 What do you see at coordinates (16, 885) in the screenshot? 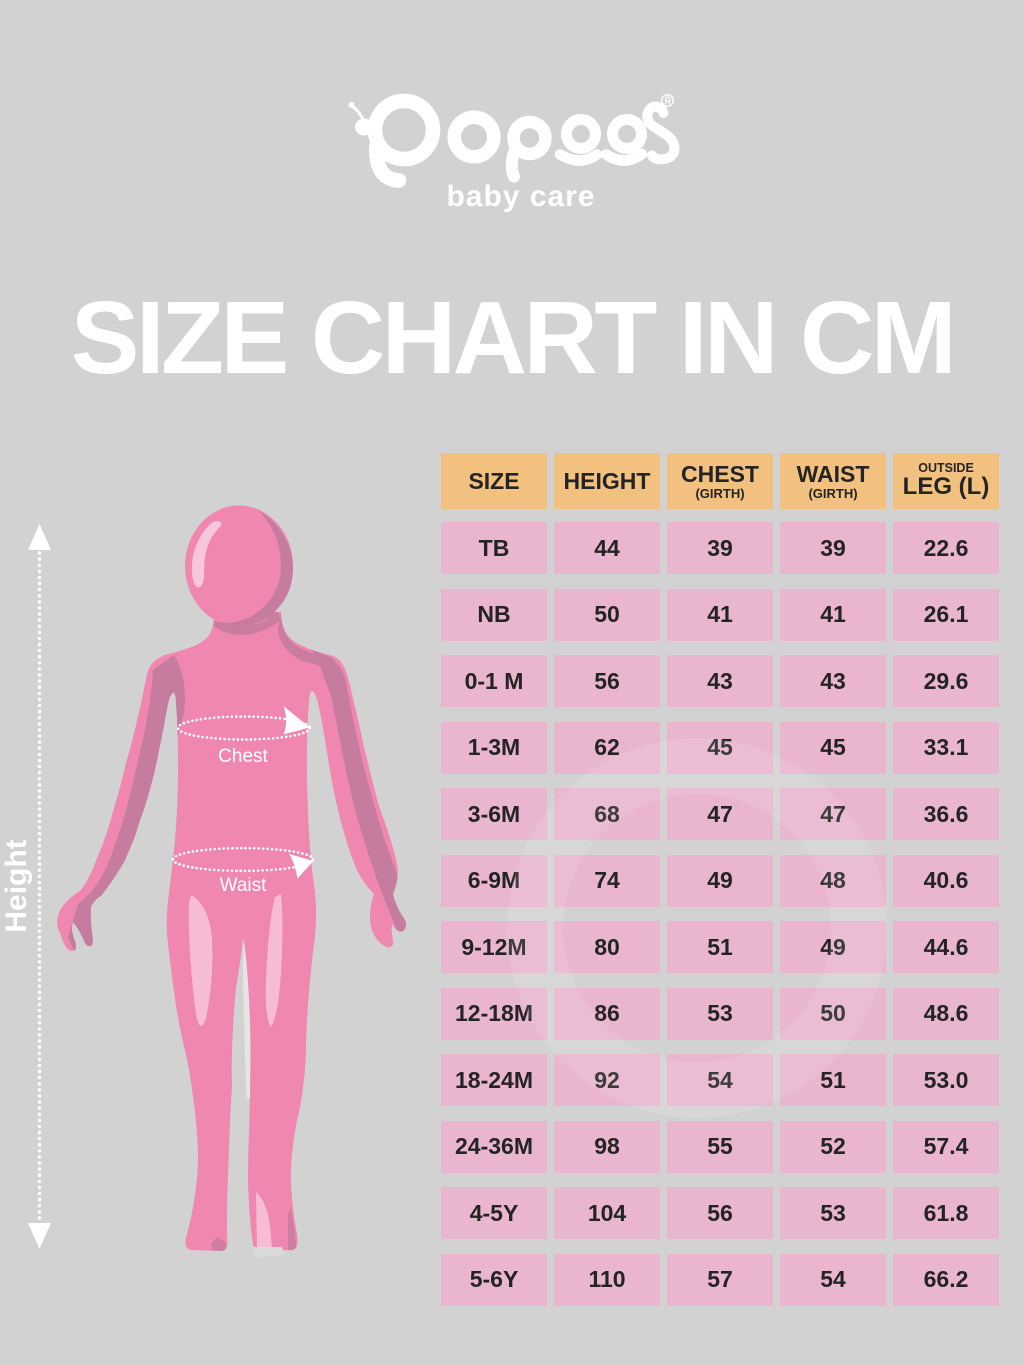
I see `svg-text: Height` at bounding box center [16, 885].